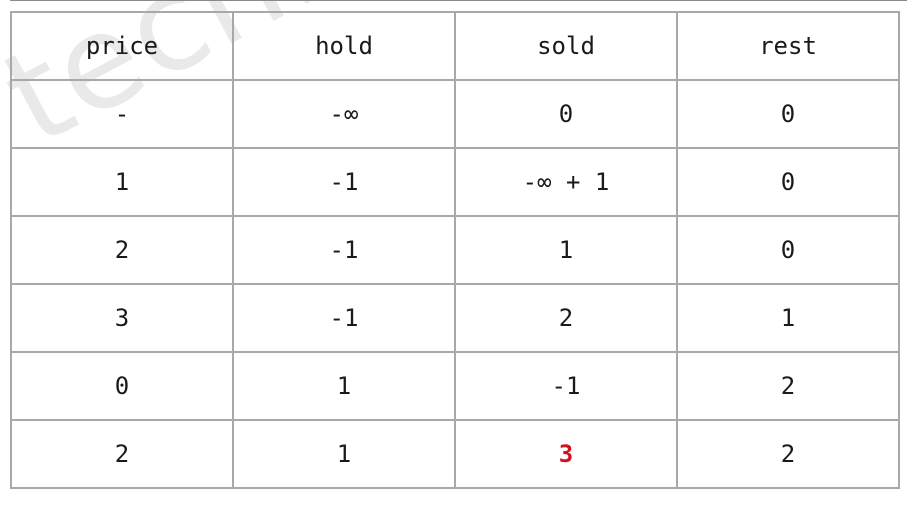 The width and height of the screenshot is (916, 510). What do you see at coordinates (566, 182) in the screenshot?
I see `cell-sold: -∞ + 1` at bounding box center [566, 182].